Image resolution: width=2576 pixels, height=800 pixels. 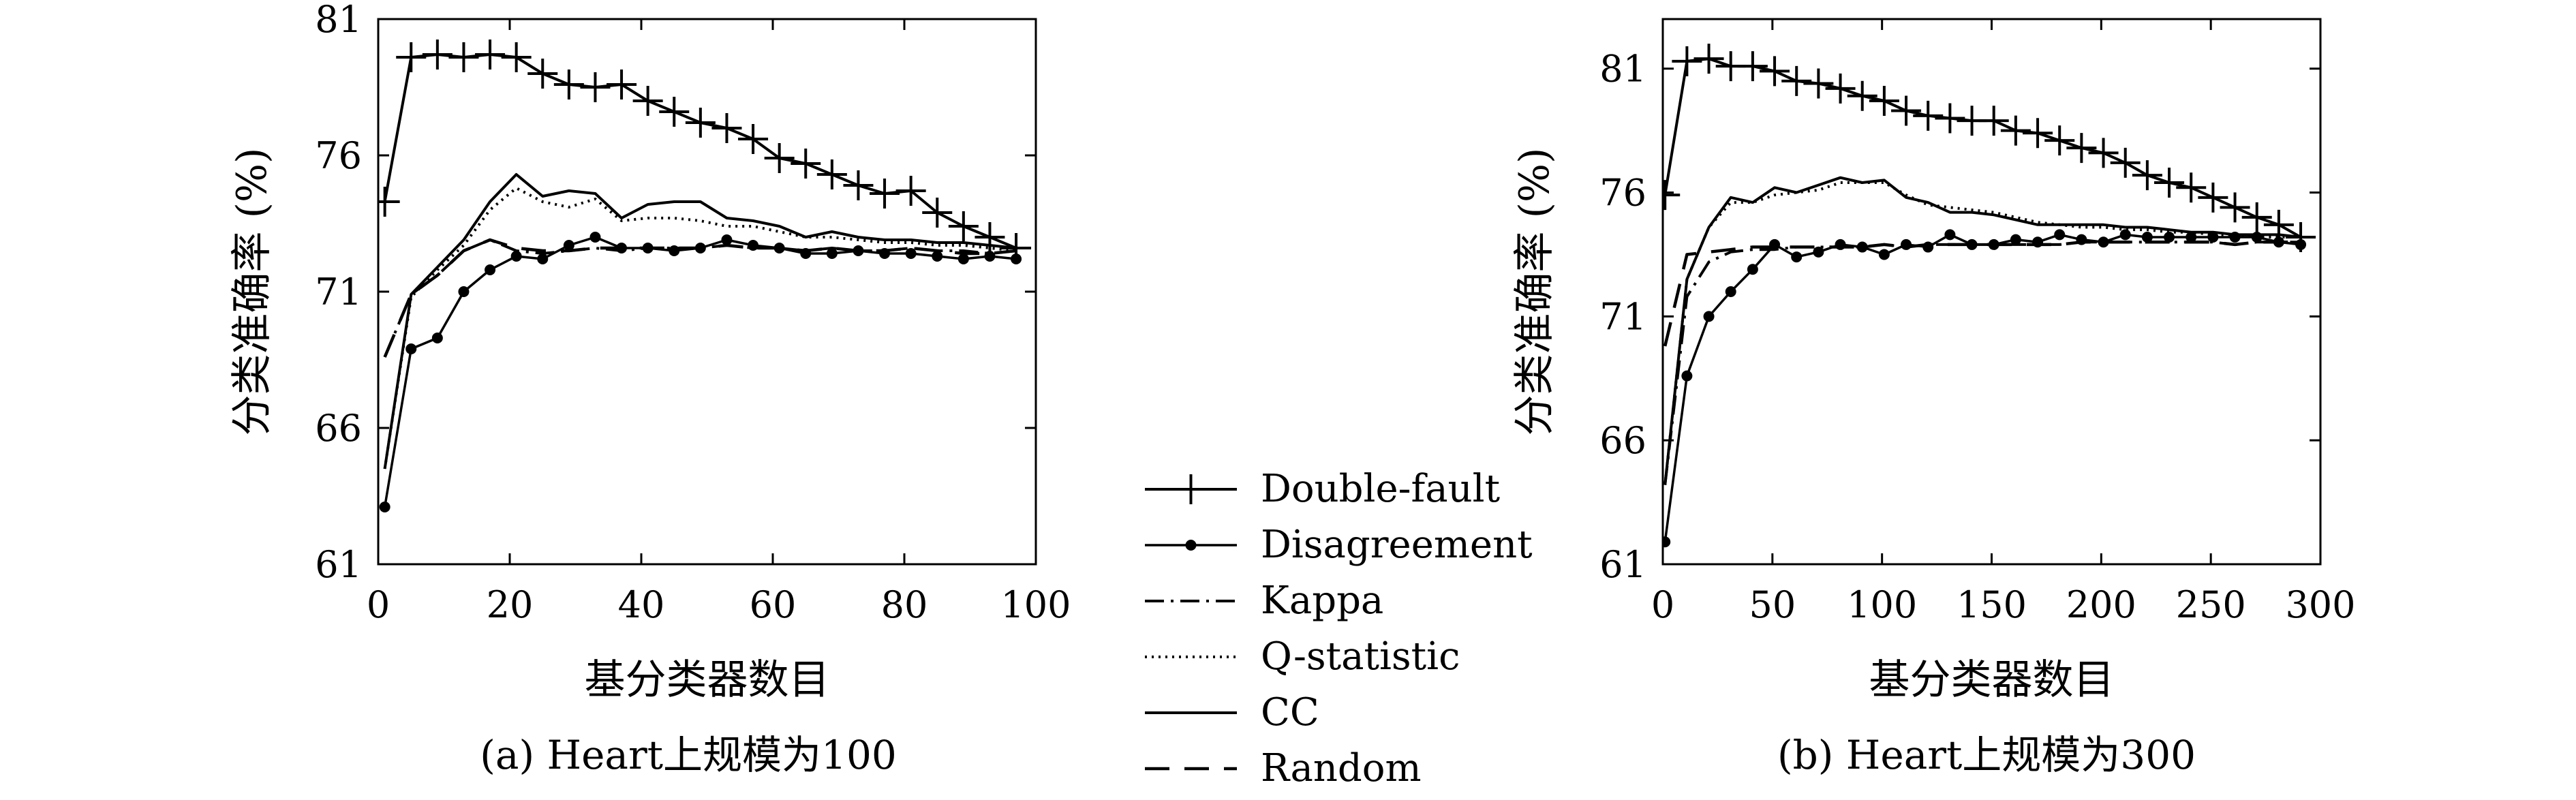 I want to click on legend-entry-disagreement: Disagreement, so click(x=1339, y=545).